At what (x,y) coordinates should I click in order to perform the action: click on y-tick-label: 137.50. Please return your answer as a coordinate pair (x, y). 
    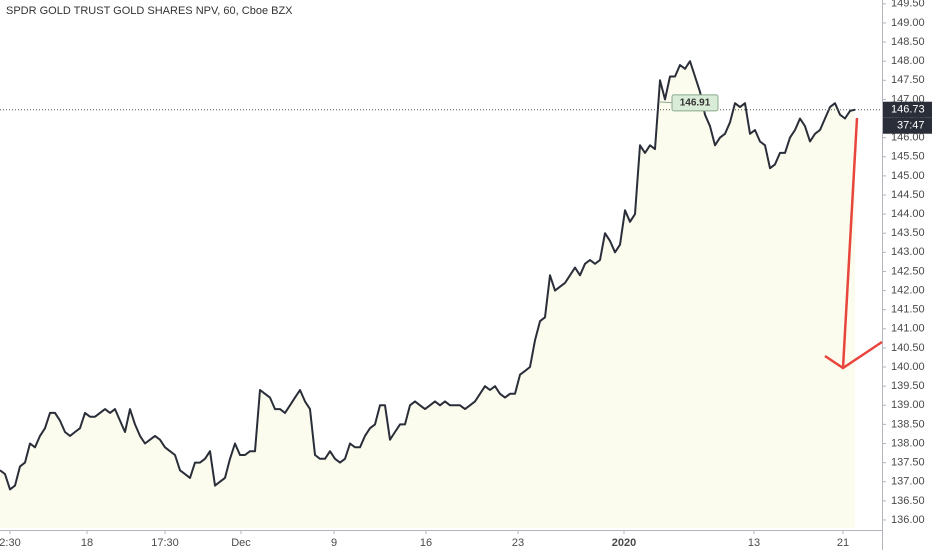
    Looking at the image, I should click on (908, 463).